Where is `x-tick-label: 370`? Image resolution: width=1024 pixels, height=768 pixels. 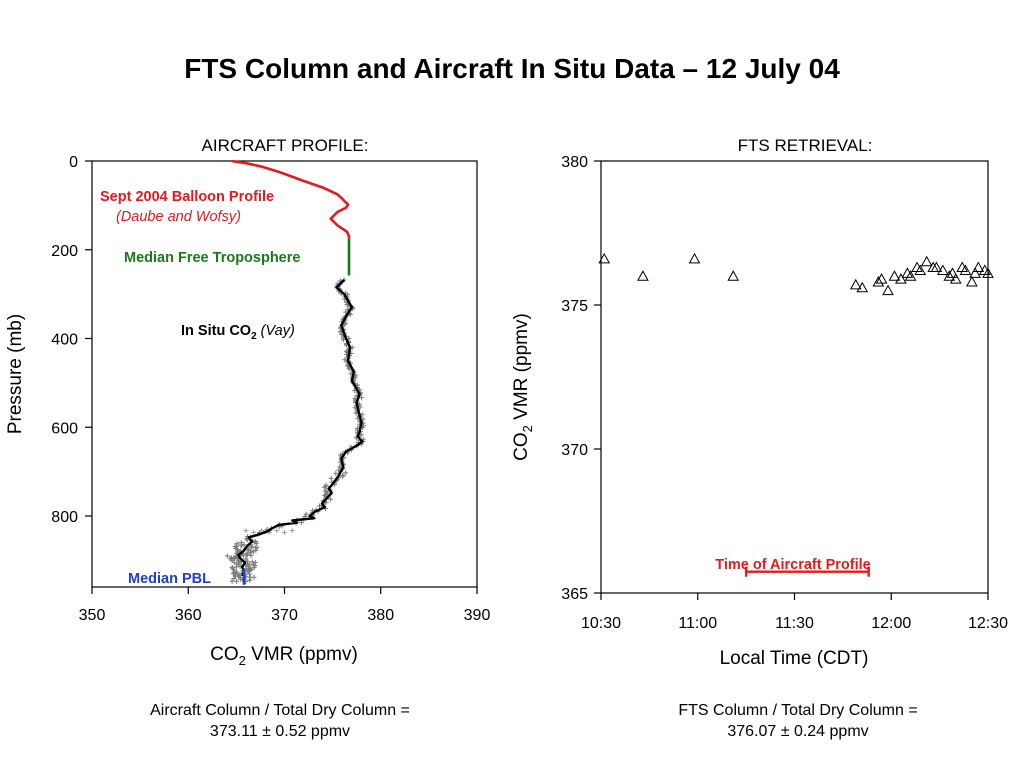
x-tick-label: 370 is located at coordinates (284, 615).